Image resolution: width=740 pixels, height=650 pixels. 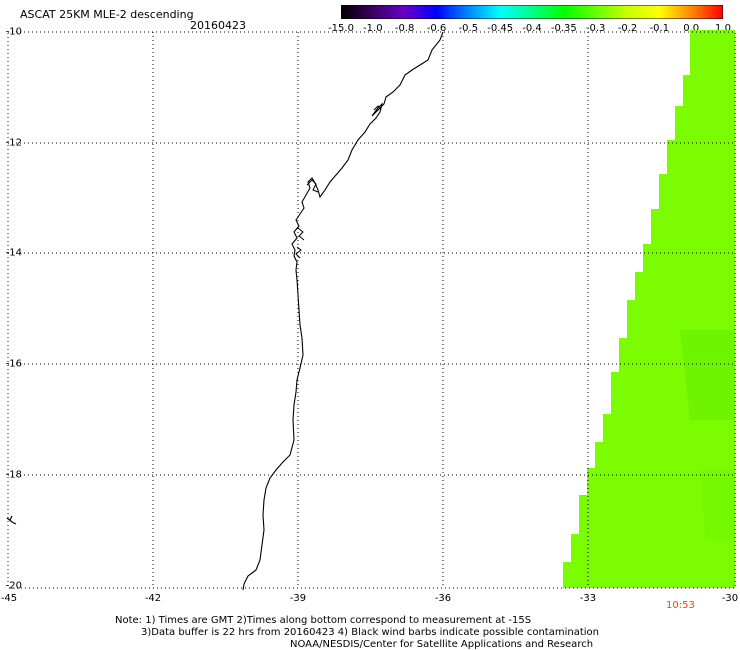 What do you see at coordinates (588, 598) in the screenshot?
I see `lon-label: -33` at bounding box center [588, 598].